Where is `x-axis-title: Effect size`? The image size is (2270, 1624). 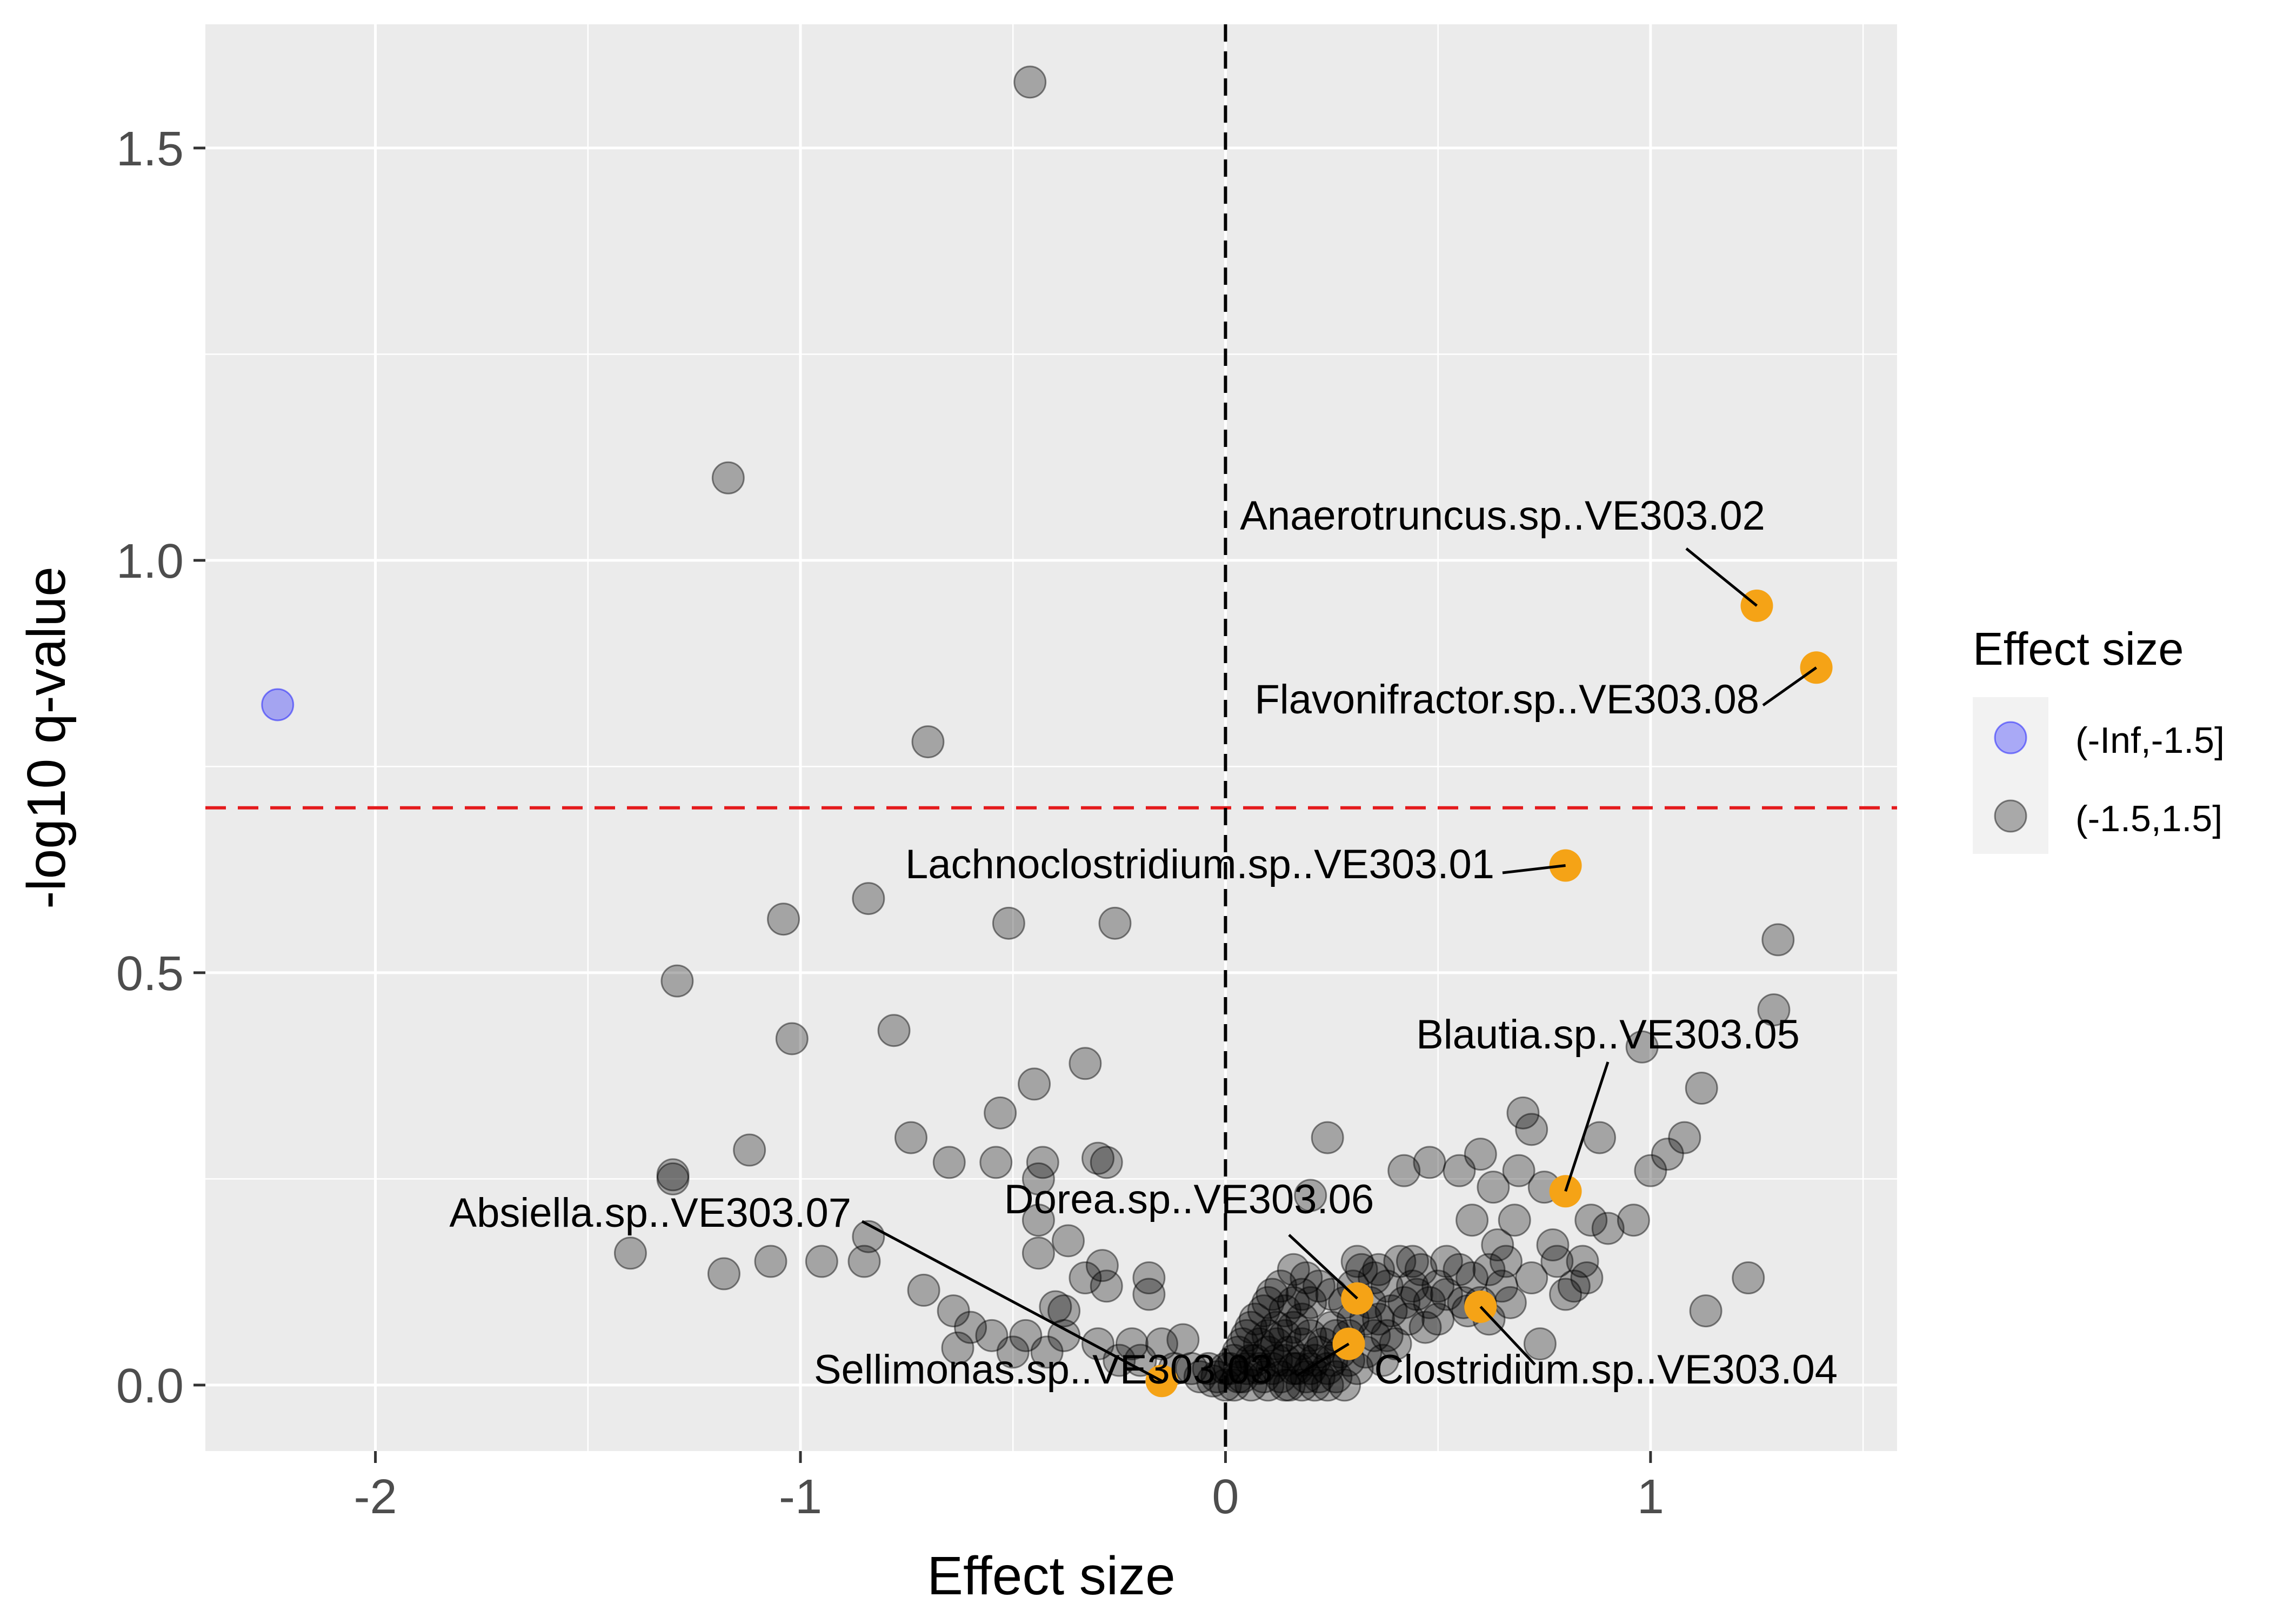
x-axis-title: Effect size is located at coordinates (1051, 1576).